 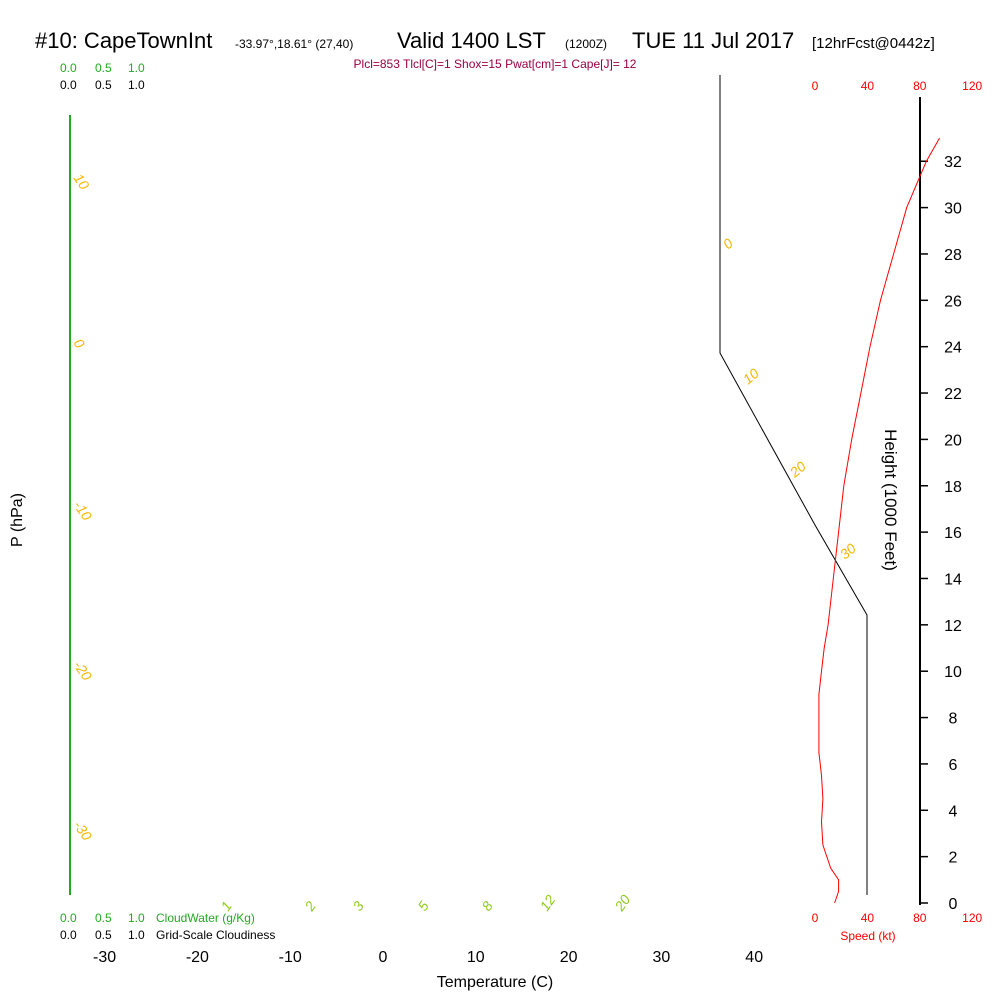 I want to click on y-axis-label: P (hPa), so click(x=17, y=520).